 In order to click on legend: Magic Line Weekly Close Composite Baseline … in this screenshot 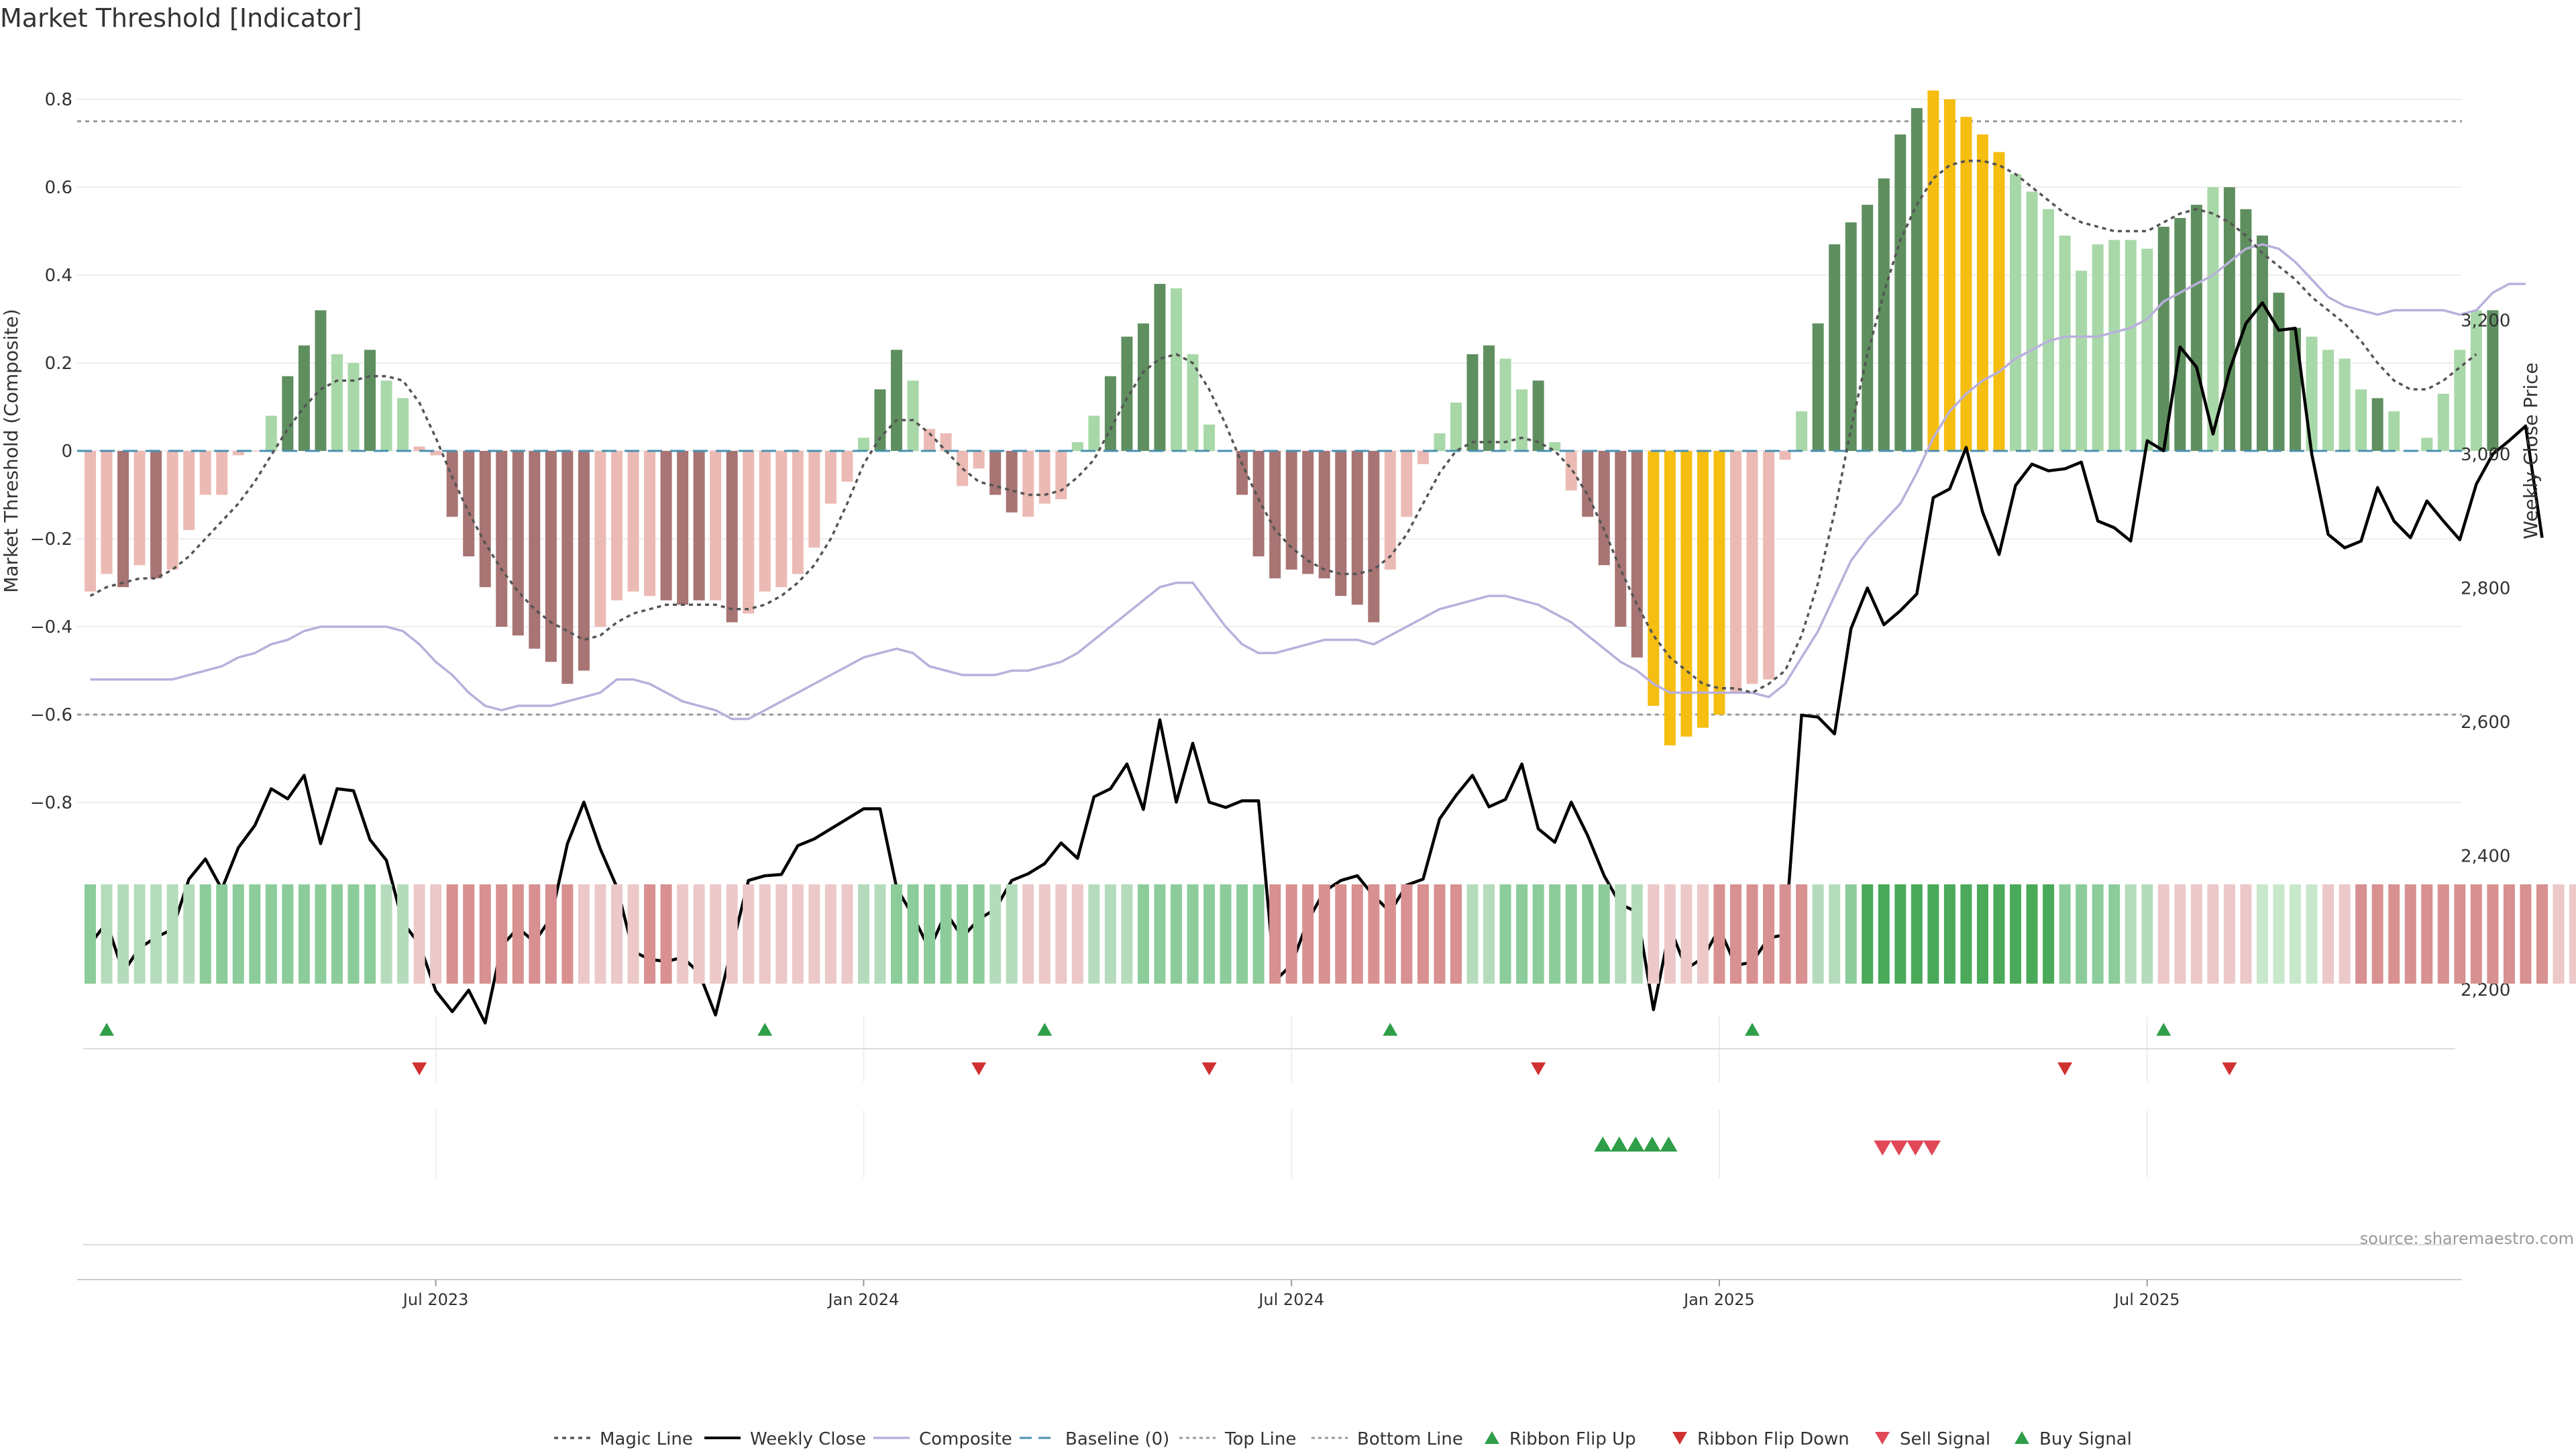, I will do `click(1343, 1439)`.